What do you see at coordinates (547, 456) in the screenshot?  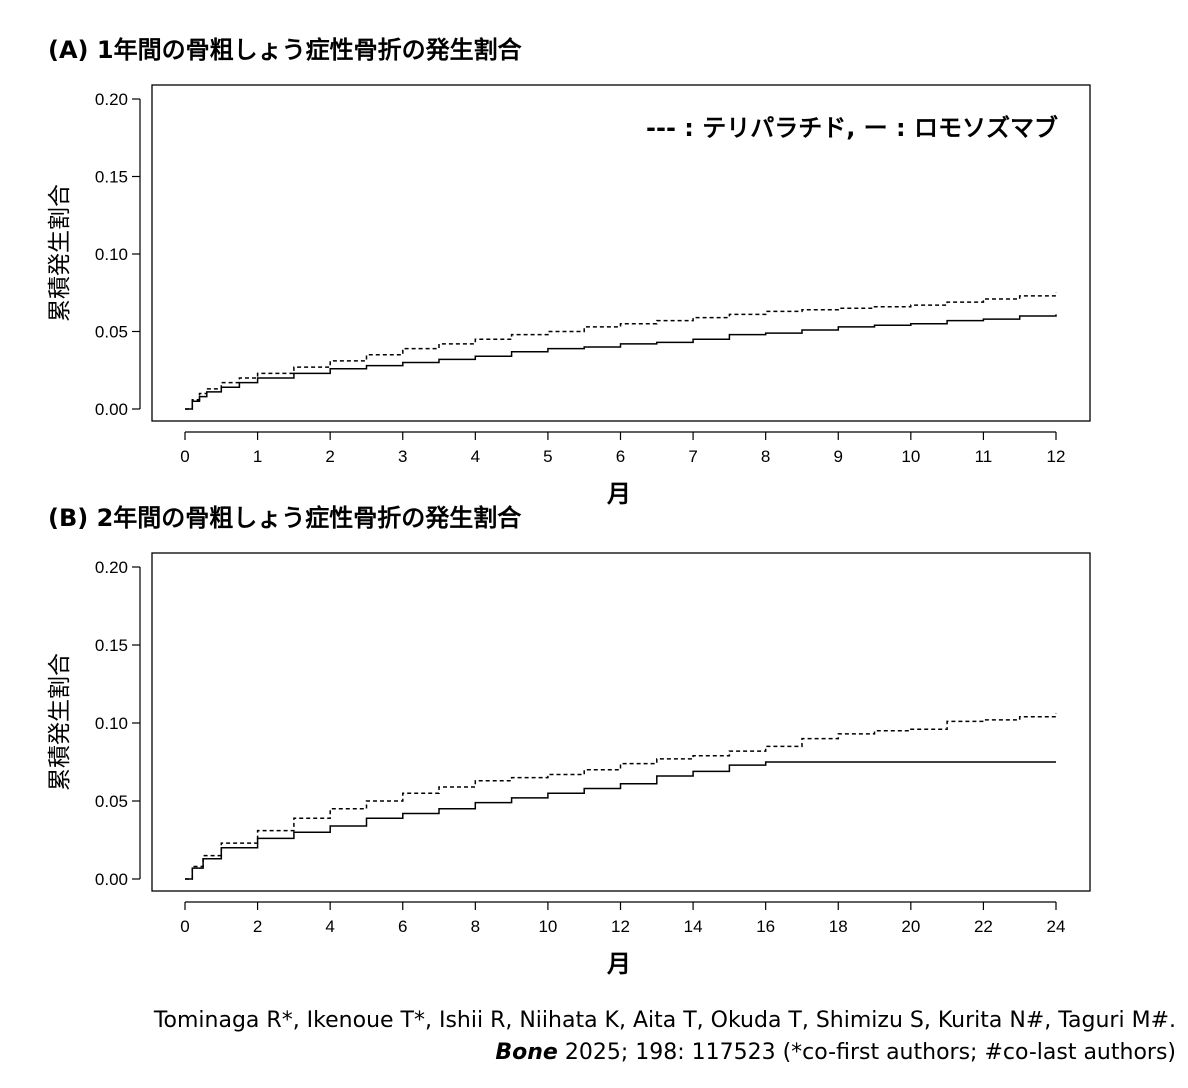 I see `x-tick-label: 5` at bounding box center [547, 456].